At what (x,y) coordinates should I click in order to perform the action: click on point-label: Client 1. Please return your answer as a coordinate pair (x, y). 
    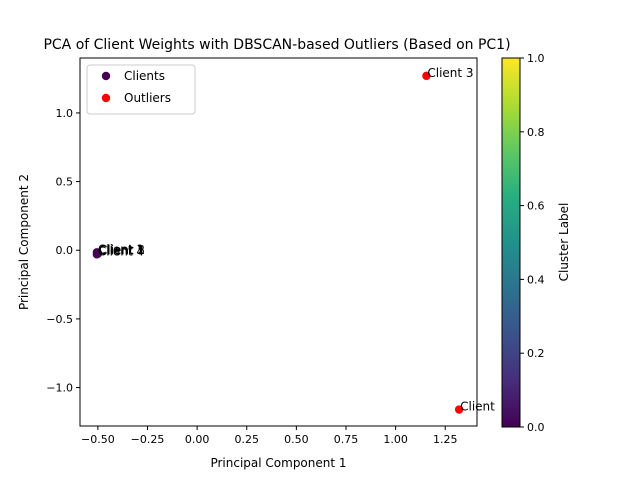
    Looking at the image, I should click on (121, 249).